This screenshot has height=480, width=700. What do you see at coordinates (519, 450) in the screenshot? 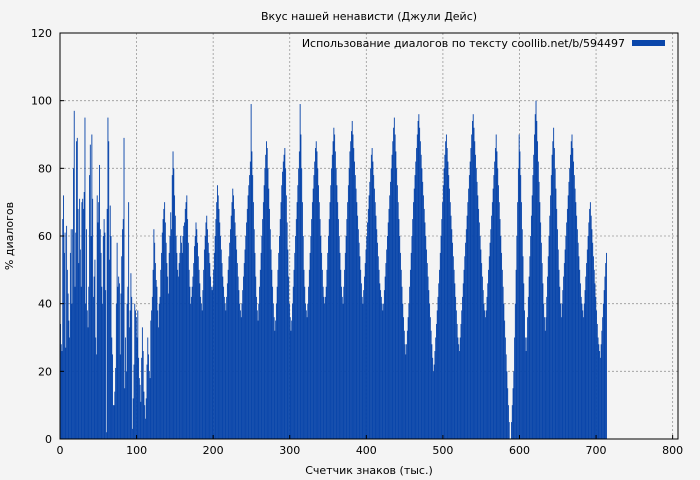
I see `x-tick-label: 600` at bounding box center [519, 450].